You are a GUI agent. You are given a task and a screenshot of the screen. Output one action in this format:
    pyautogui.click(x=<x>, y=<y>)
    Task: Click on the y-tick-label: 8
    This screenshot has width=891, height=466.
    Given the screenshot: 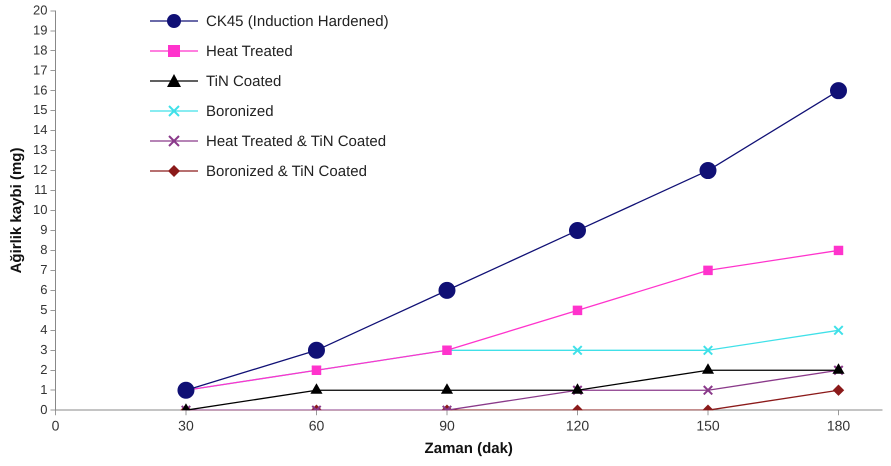 What is the action you would take?
    pyautogui.click(x=44, y=250)
    